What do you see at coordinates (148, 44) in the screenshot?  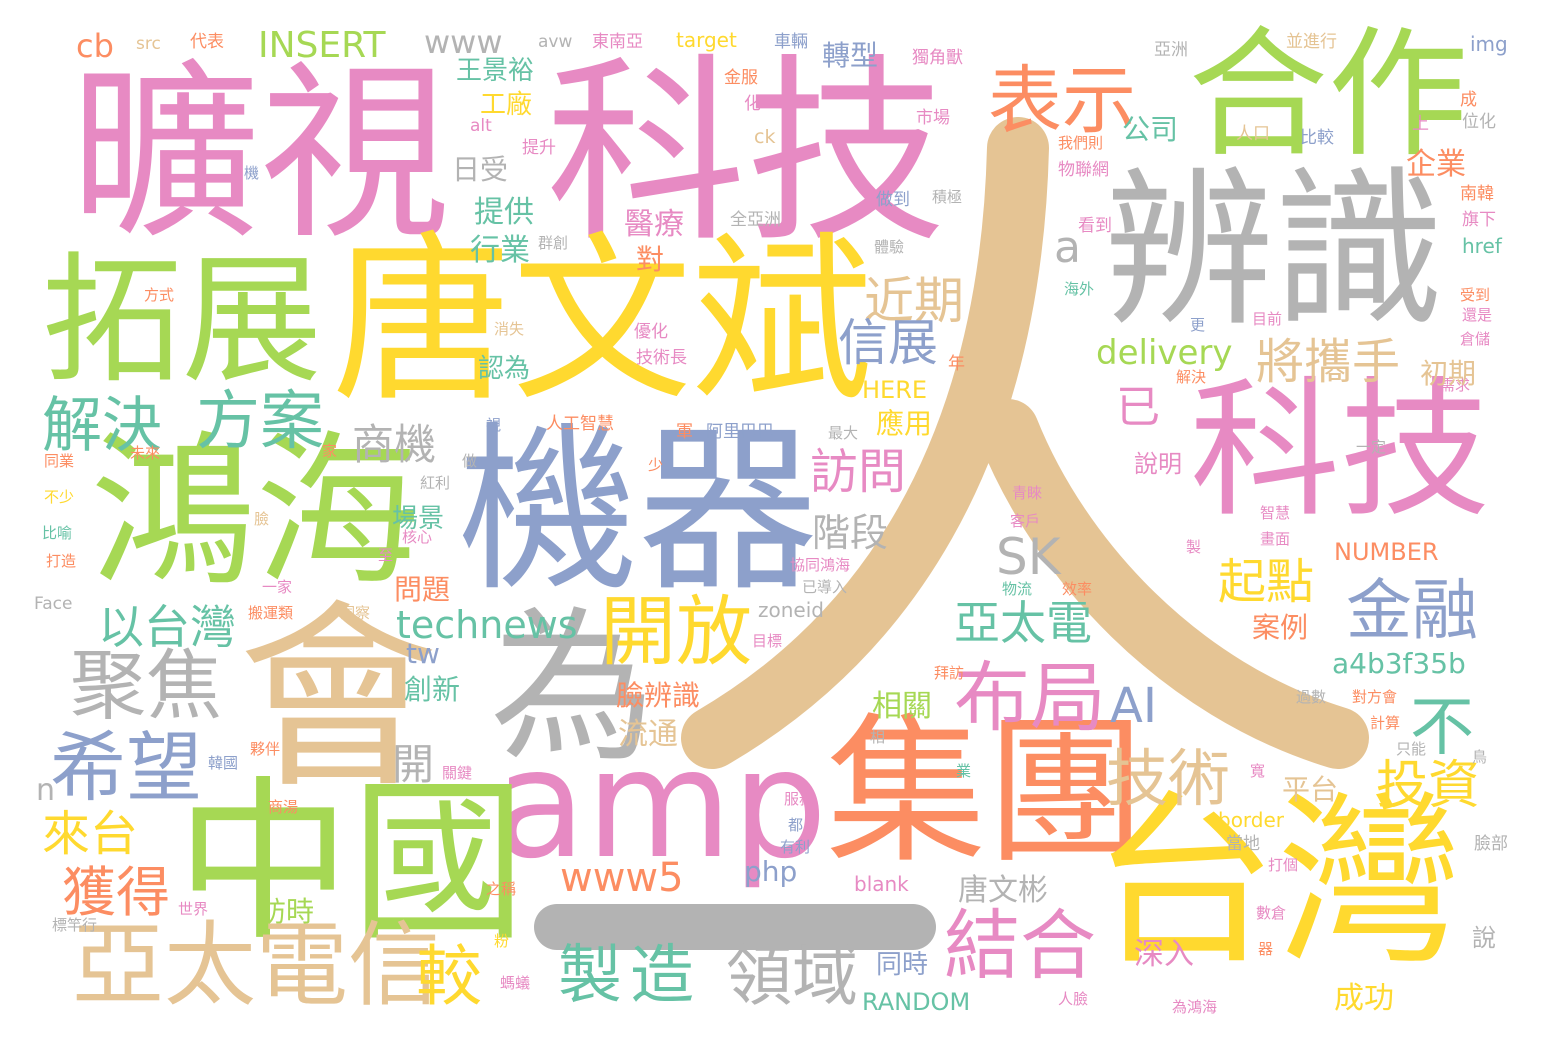 I see `word-src: src` at bounding box center [148, 44].